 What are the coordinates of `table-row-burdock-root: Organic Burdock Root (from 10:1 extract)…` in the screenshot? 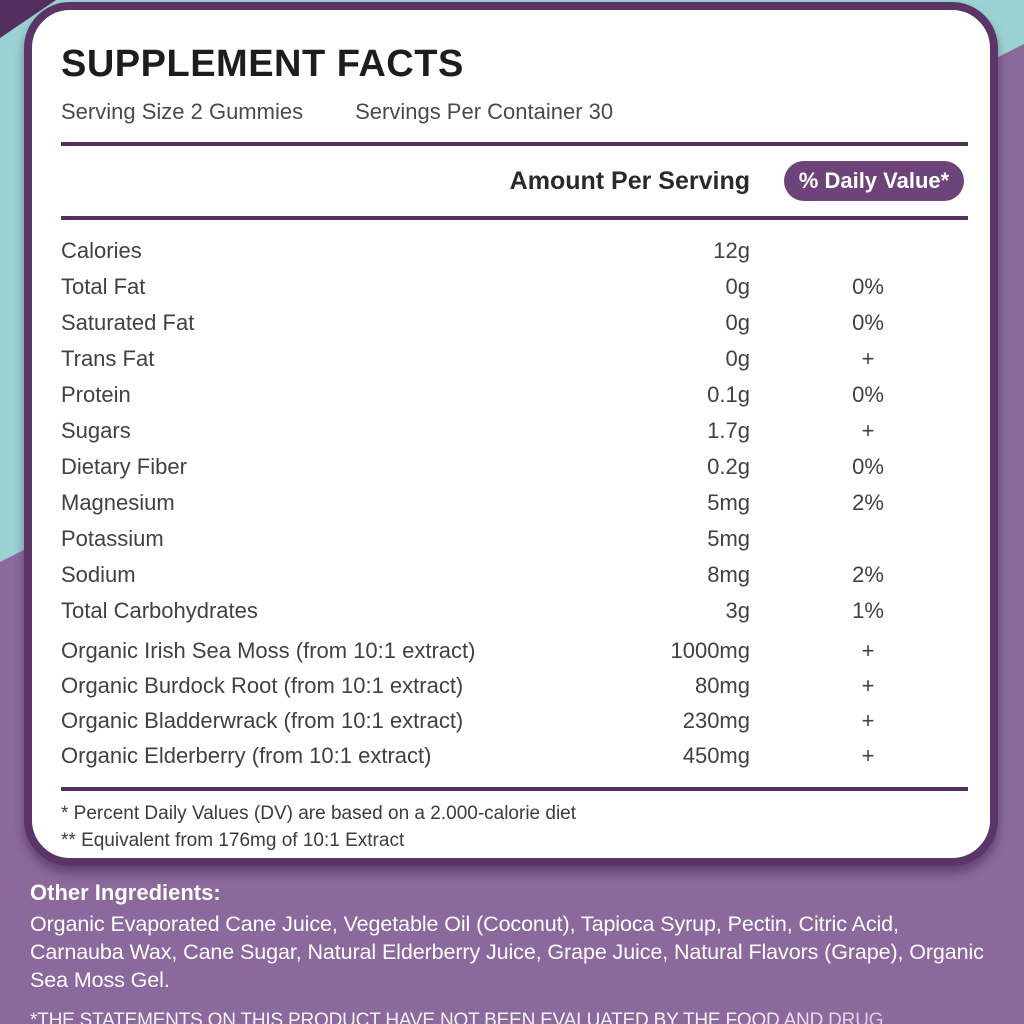 It's located at (514, 685).